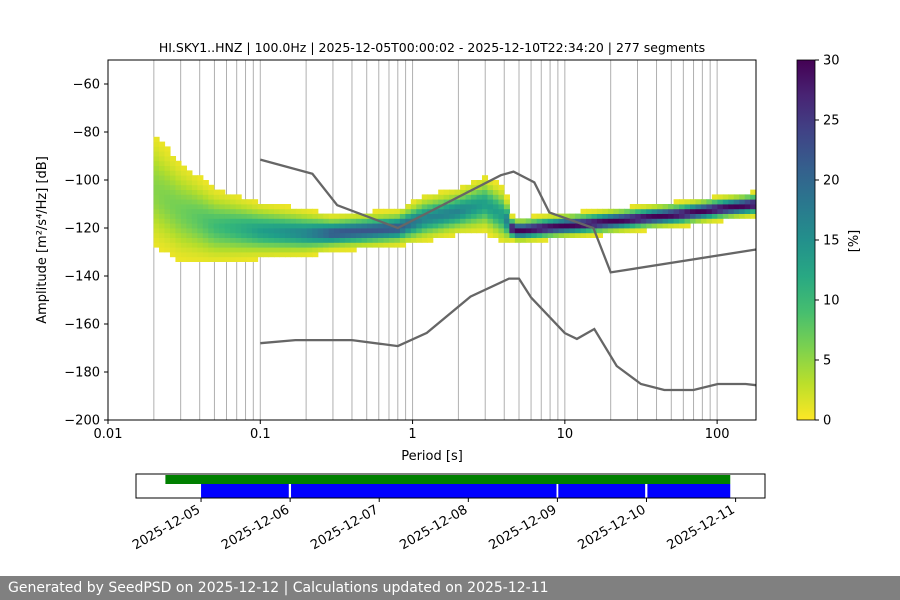 This screenshot has height=600, width=900. Describe the element at coordinates (82, 373) in the screenshot. I see `y-tick-label: −180` at that location.